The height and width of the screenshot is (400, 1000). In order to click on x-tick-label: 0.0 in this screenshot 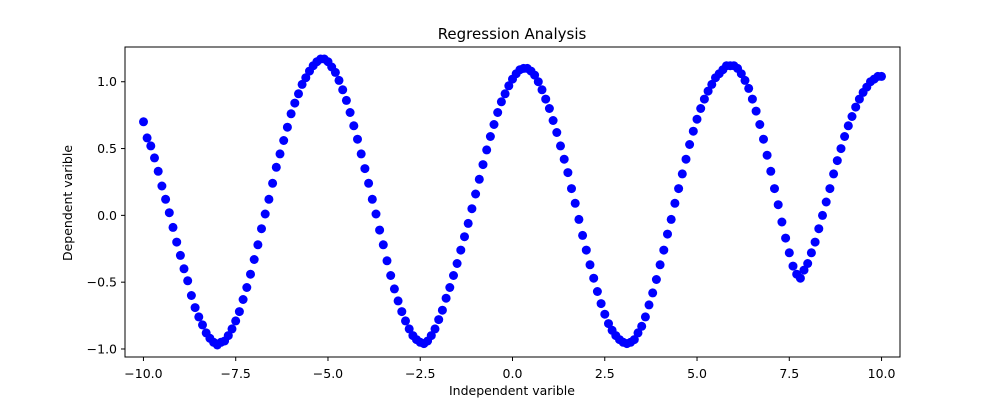, I will do `click(513, 373)`.